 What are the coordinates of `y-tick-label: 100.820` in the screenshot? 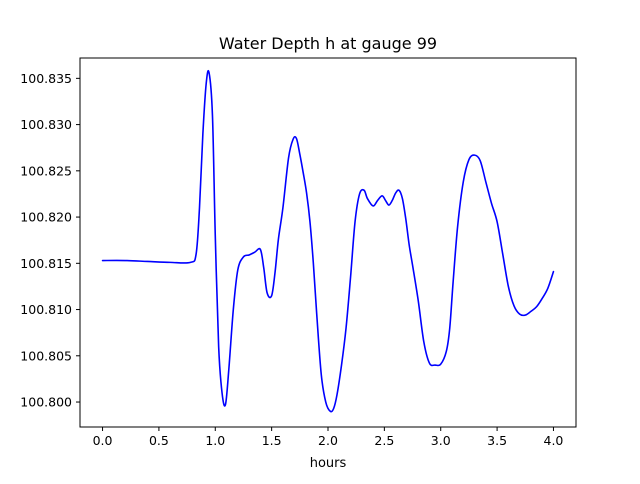 It's located at (46, 217).